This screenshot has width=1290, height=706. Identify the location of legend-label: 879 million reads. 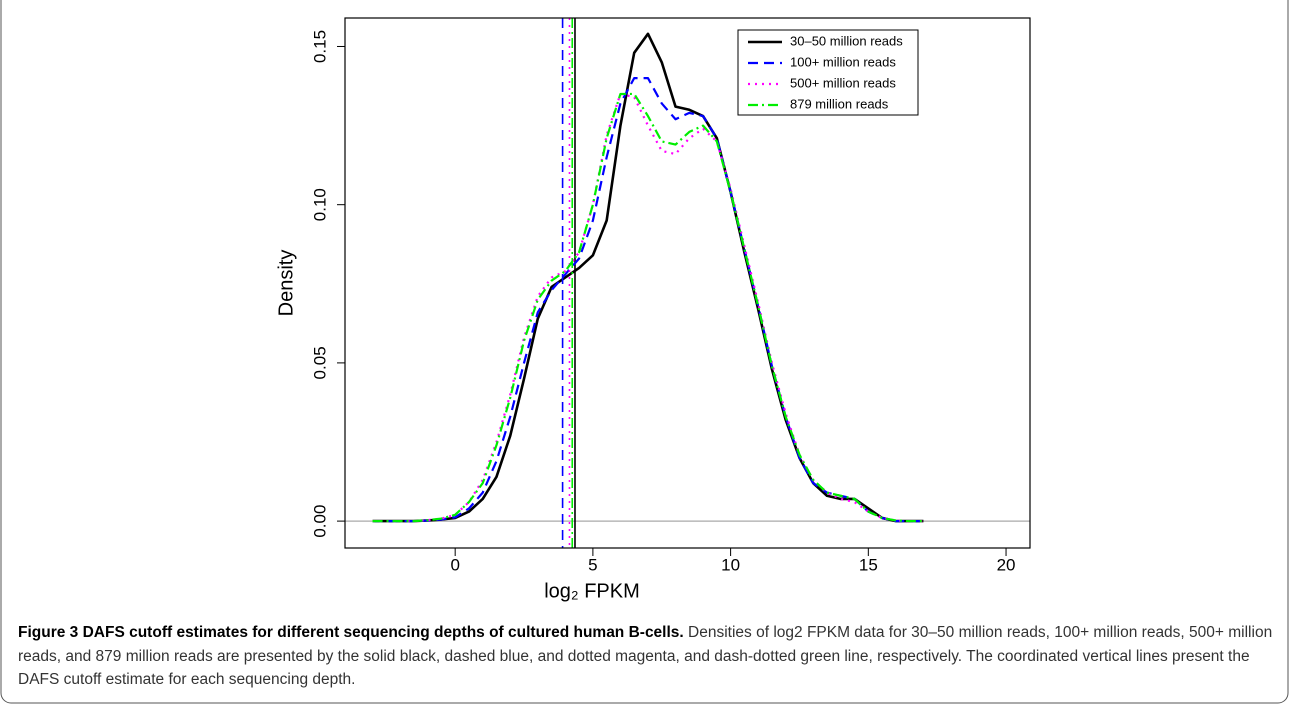
(839, 103).